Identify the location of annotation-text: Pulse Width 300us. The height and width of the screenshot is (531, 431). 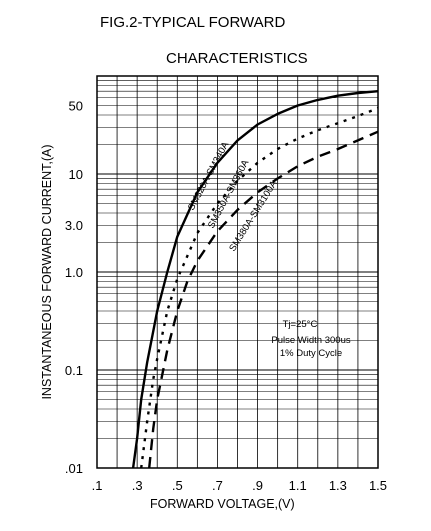
(310, 340).